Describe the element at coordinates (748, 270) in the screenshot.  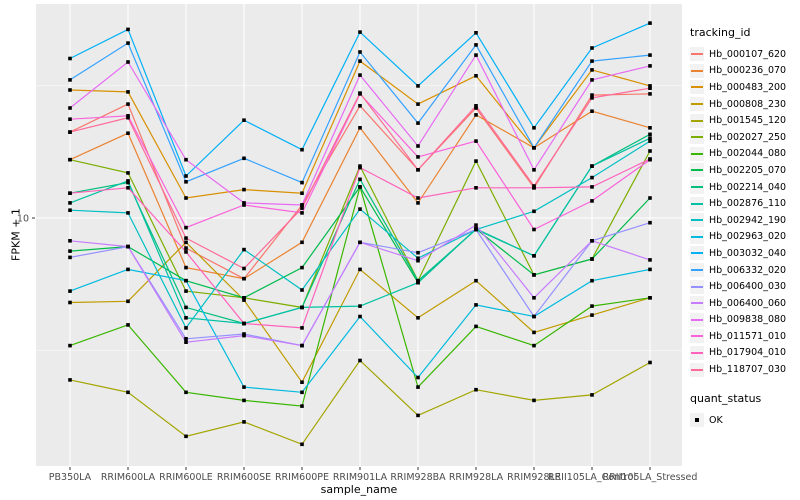
I see `legend-item-label: Hb_006332_020` at that location.